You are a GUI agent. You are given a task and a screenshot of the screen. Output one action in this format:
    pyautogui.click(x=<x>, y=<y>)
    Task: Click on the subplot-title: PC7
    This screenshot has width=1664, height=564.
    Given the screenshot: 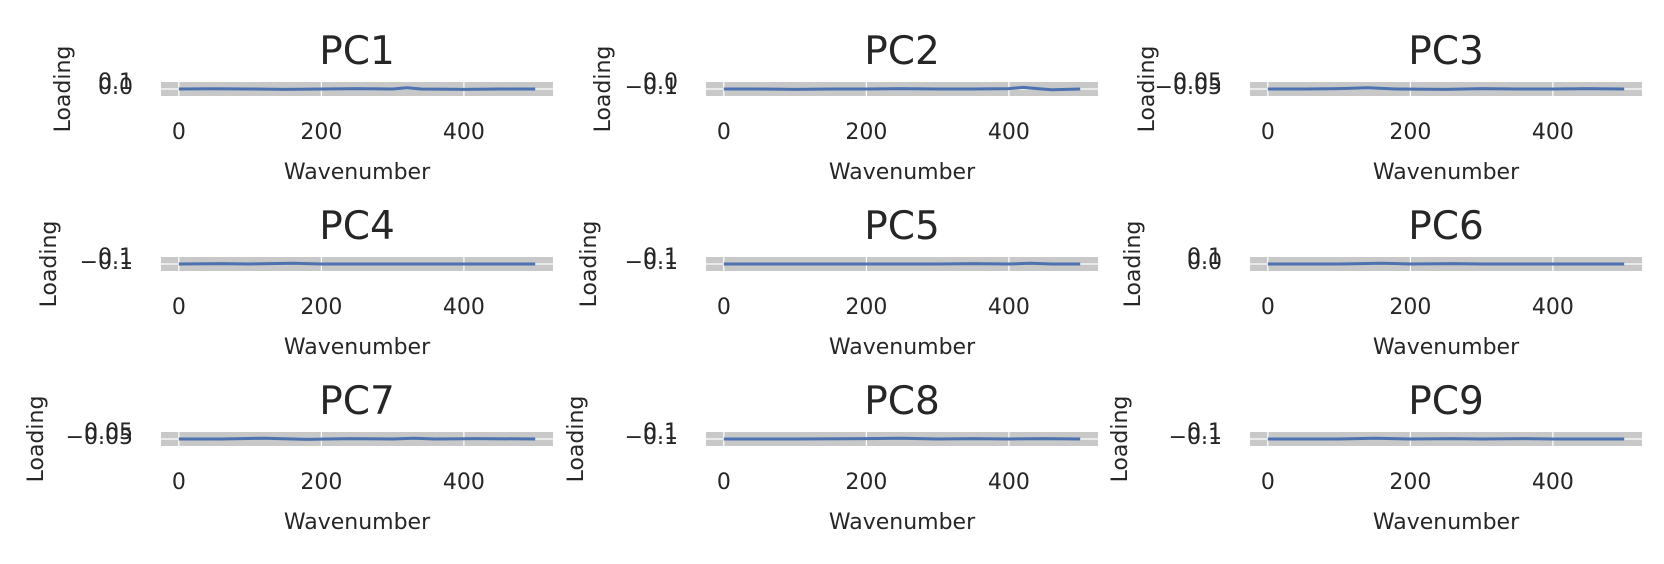 What is the action you would take?
    pyautogui.click(x=357, y=401)
    